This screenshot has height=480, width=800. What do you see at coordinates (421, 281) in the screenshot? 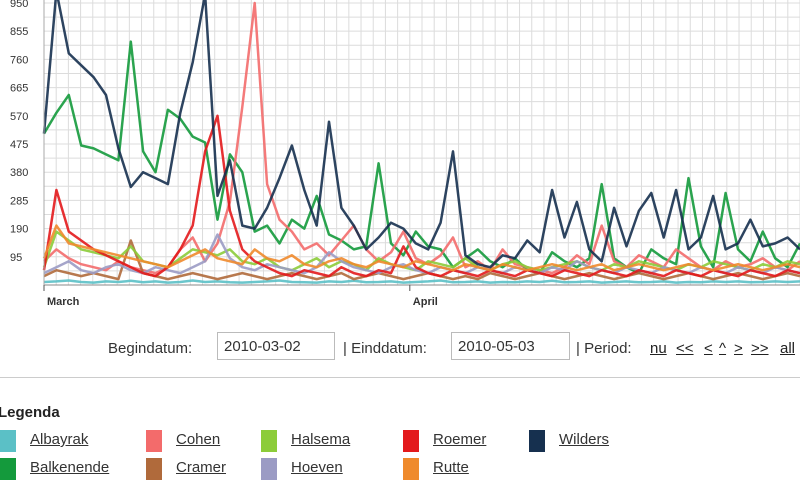
I see `series-line-albayrak` at bounding box center [421, 281].